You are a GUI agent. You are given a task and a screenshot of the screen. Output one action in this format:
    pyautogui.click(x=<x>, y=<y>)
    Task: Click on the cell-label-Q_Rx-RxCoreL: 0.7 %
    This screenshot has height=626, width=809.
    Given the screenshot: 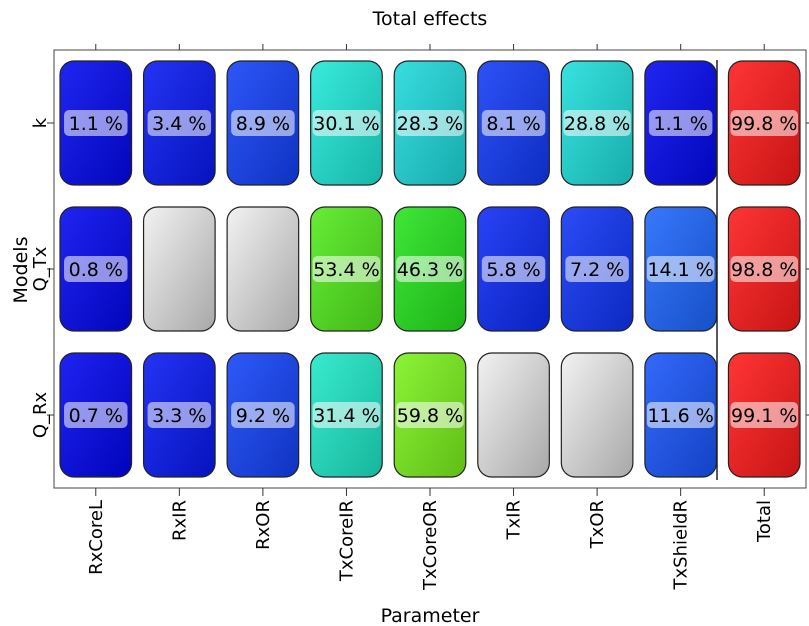 What is the action you would take?
    pyautogui.click(x=96, y=416)
    